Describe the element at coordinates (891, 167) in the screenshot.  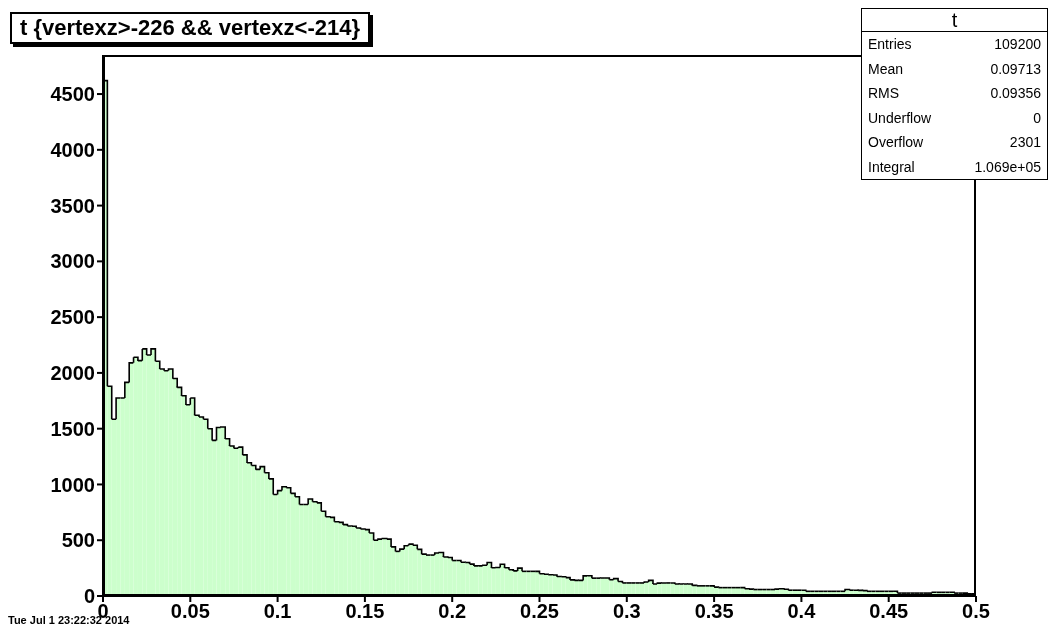
I see `annotation: Integral` at that location.